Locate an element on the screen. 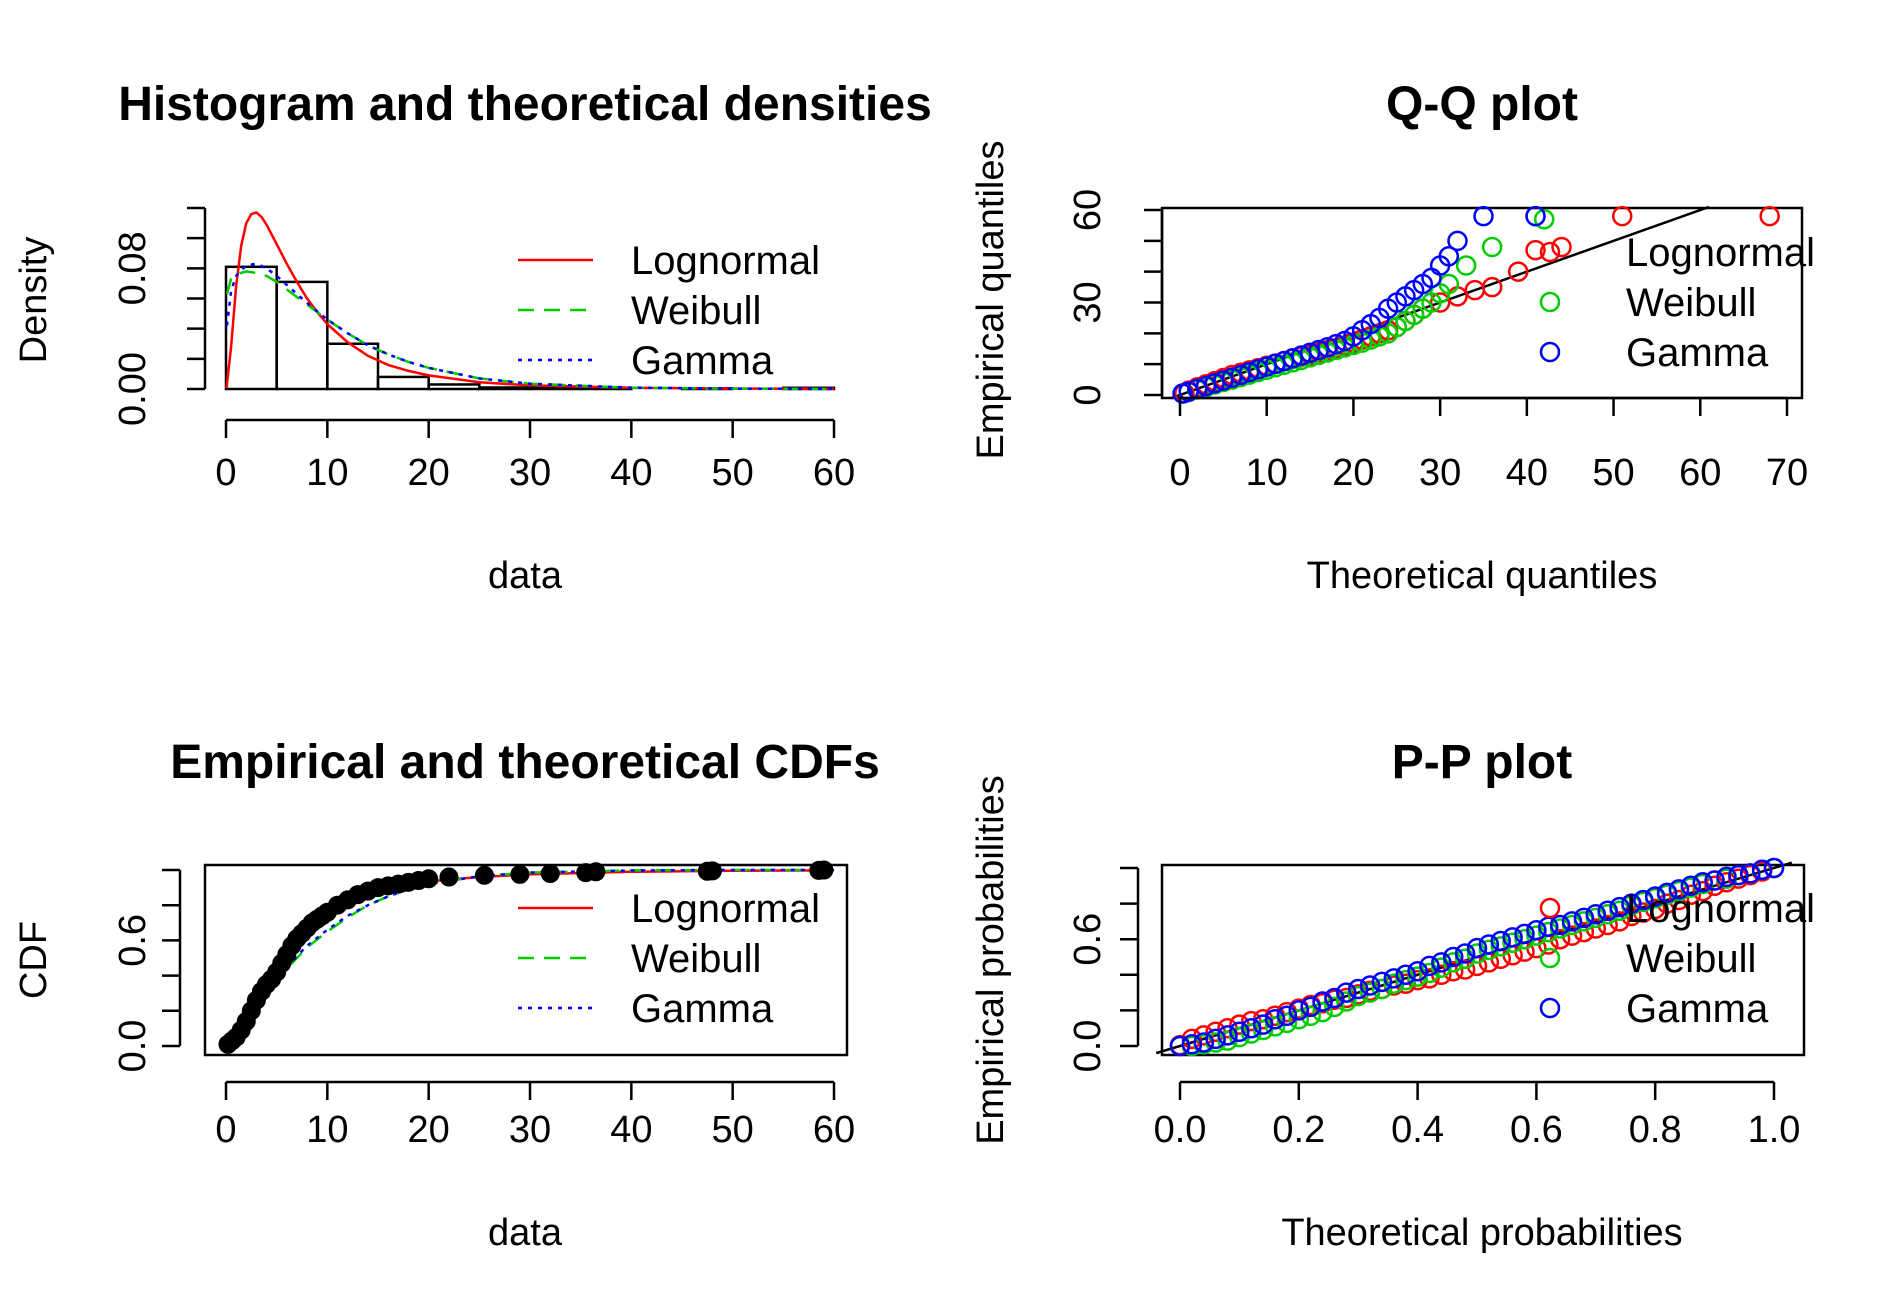 This screenshot has height=1299, width=1889. qq-x-tick-label: 10 is located at coordinates (1267, 473).